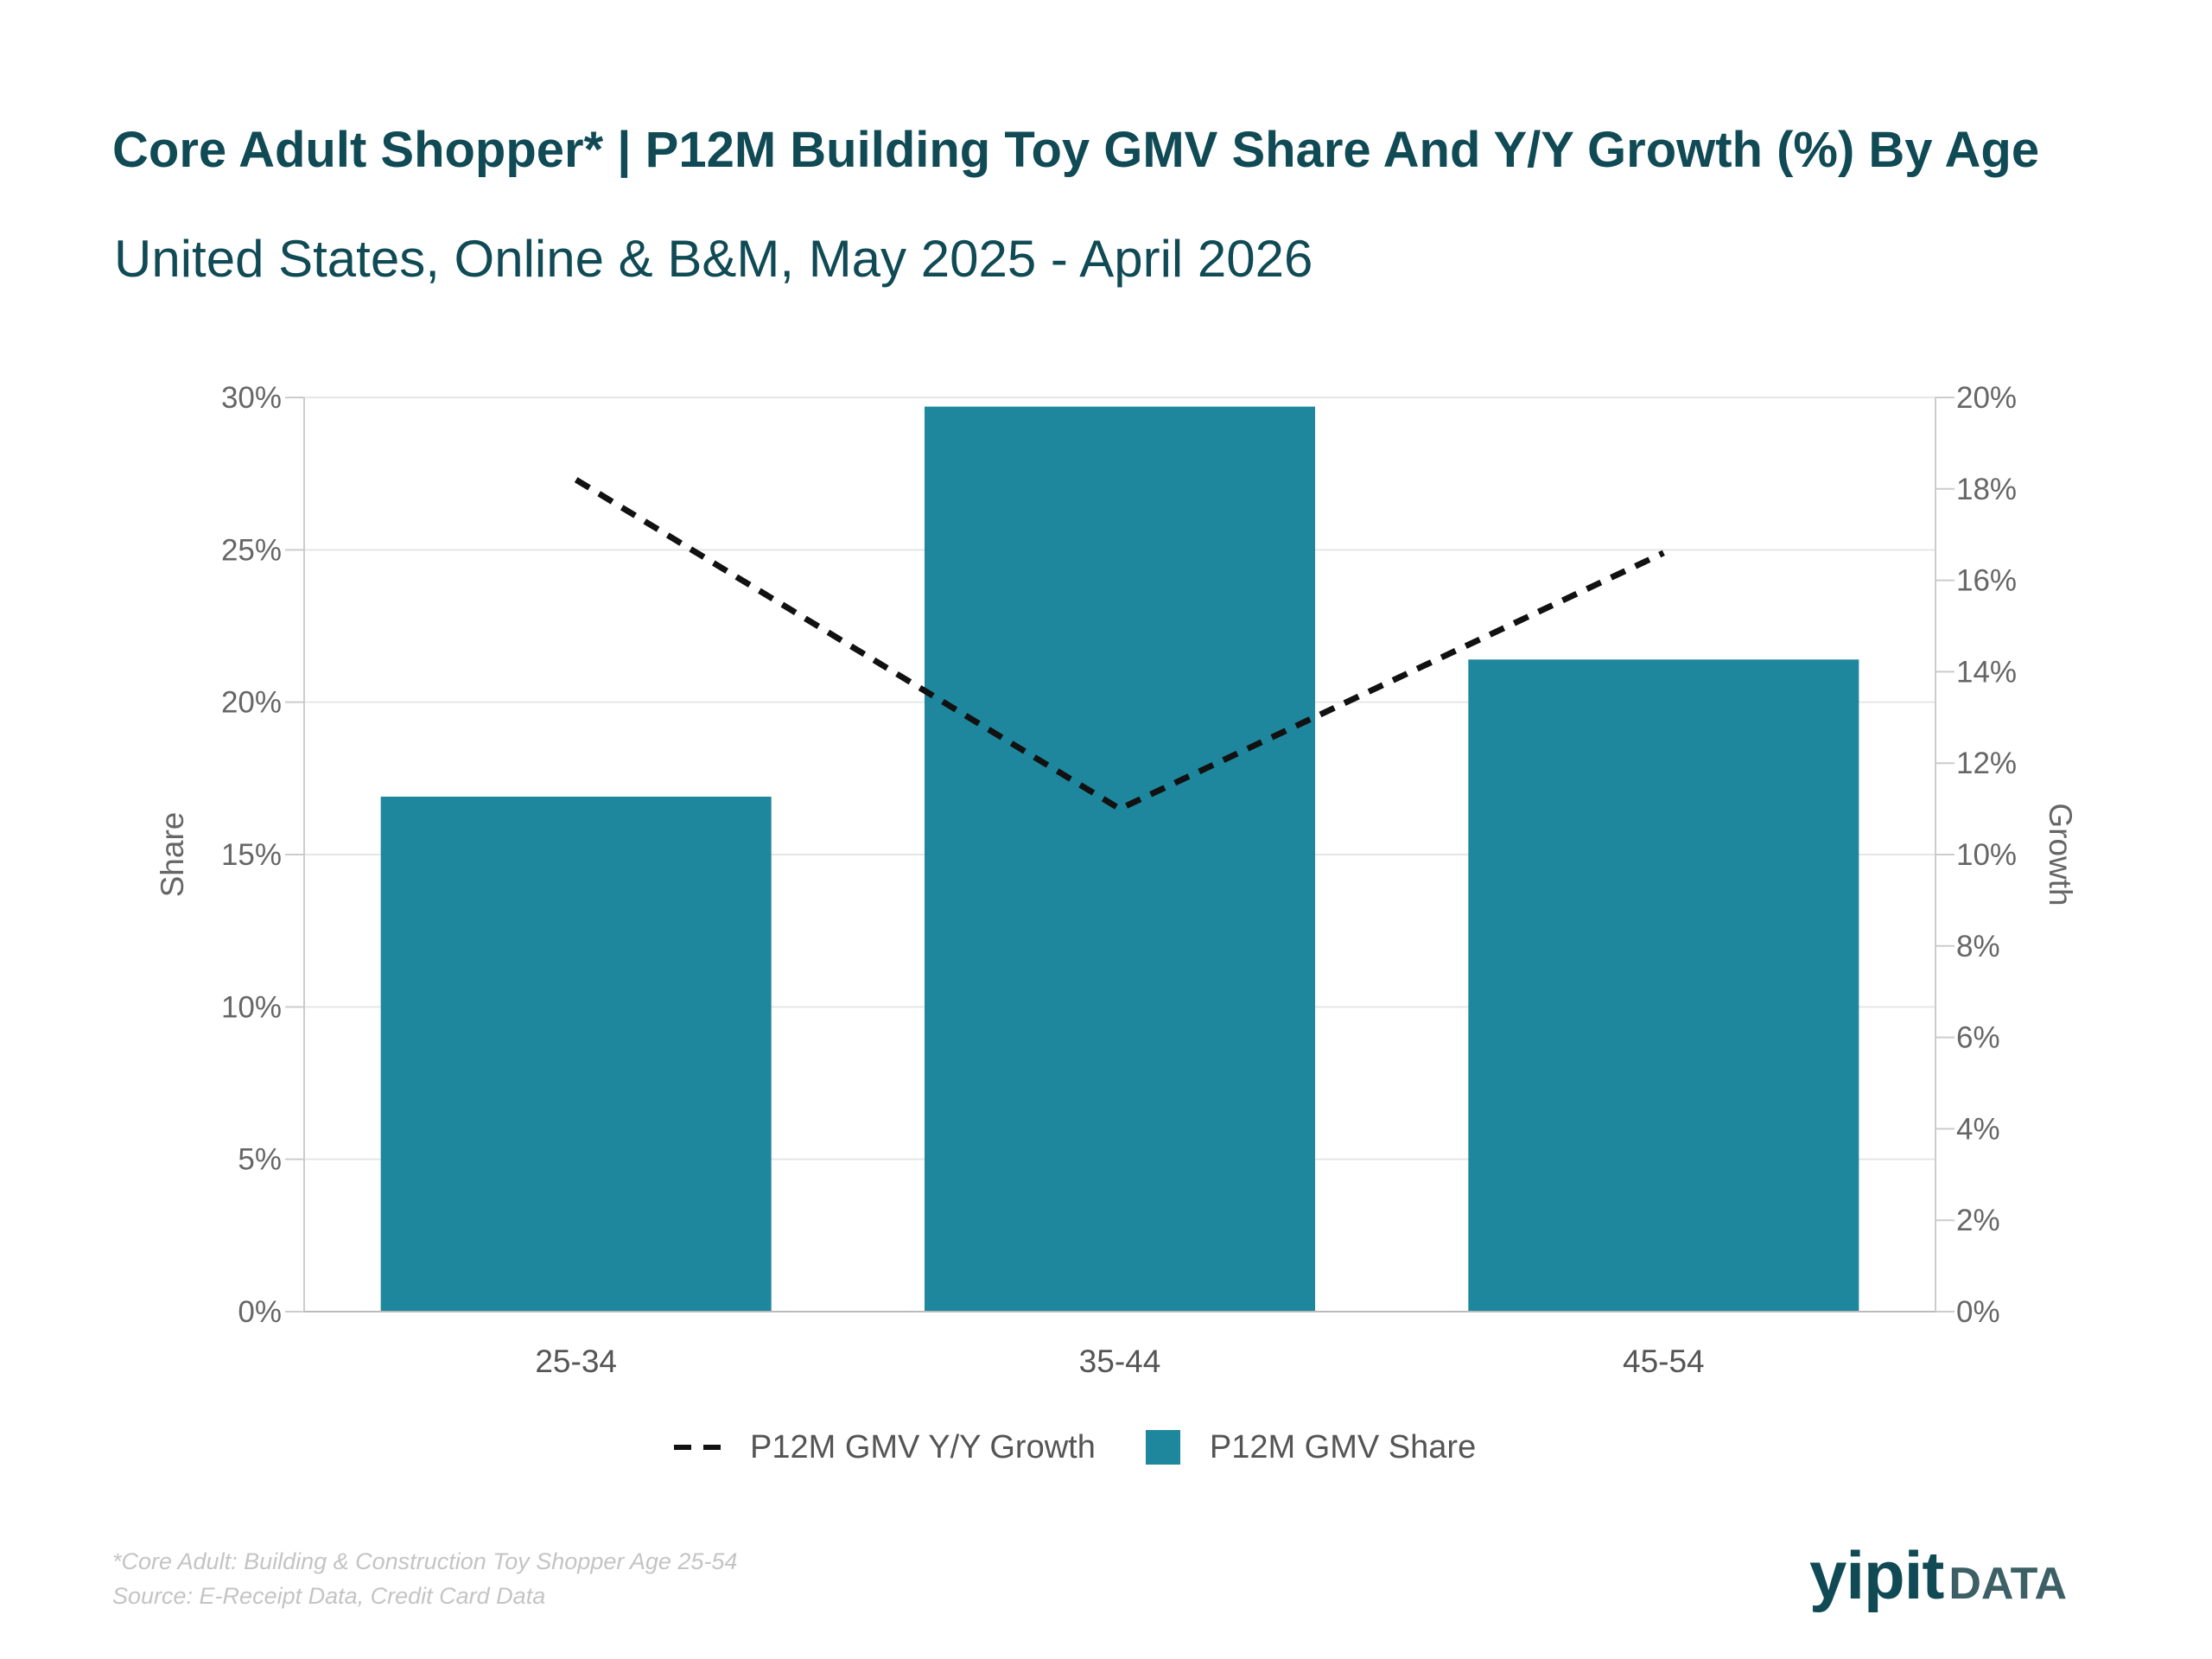 The width and height of the screenshot is (2212, 1659). Describe the element at coordinates (329, 1596) in the screenshot. I see `footnote-source: Source: E-Receipt Data, Credit Card Data` at that location.